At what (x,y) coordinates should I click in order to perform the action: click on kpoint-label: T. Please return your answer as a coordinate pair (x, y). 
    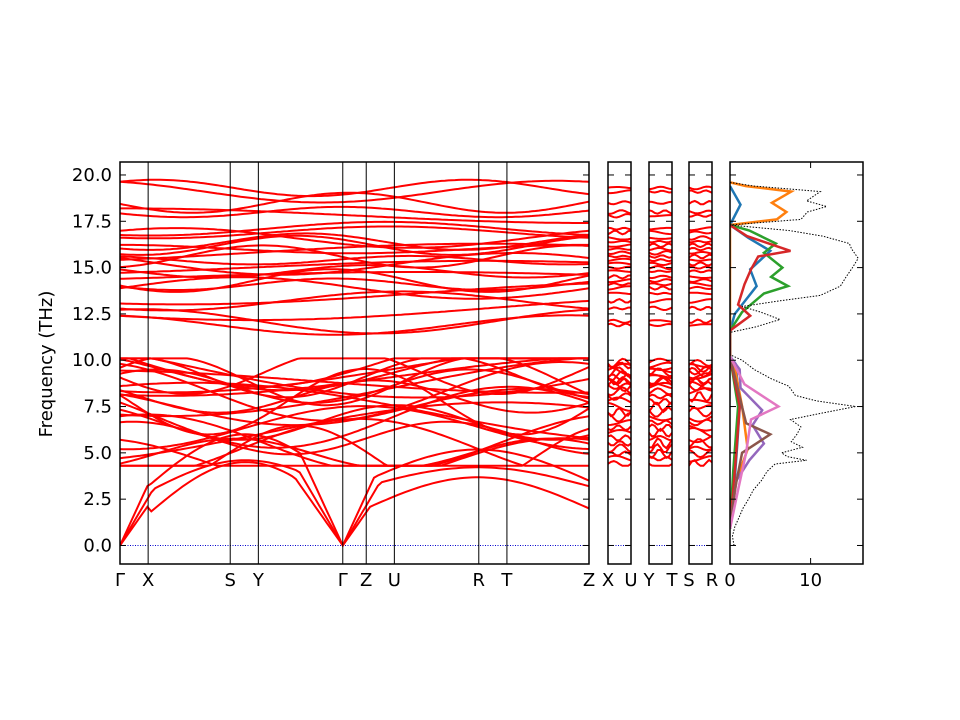
    Looking at the image, I should click on (672, 580).